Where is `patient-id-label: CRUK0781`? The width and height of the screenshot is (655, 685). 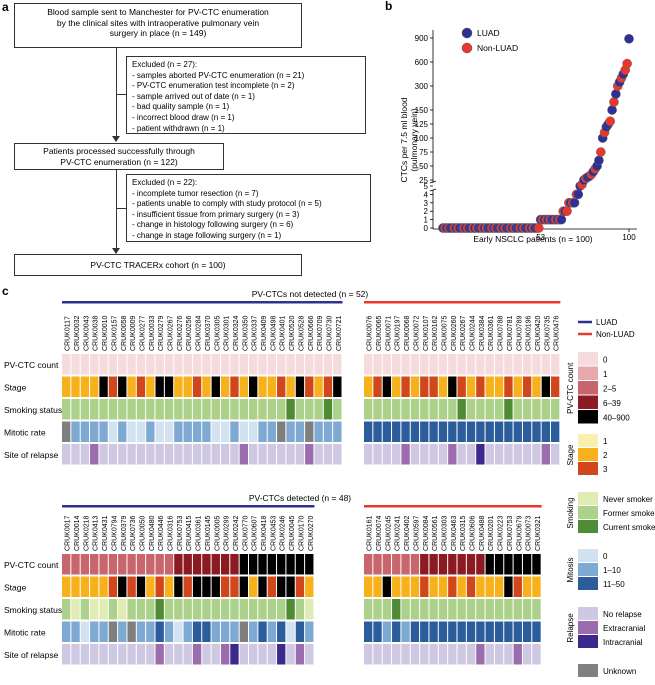 patient-id-label: CRUK0781 is located at coordinates (510, 333).